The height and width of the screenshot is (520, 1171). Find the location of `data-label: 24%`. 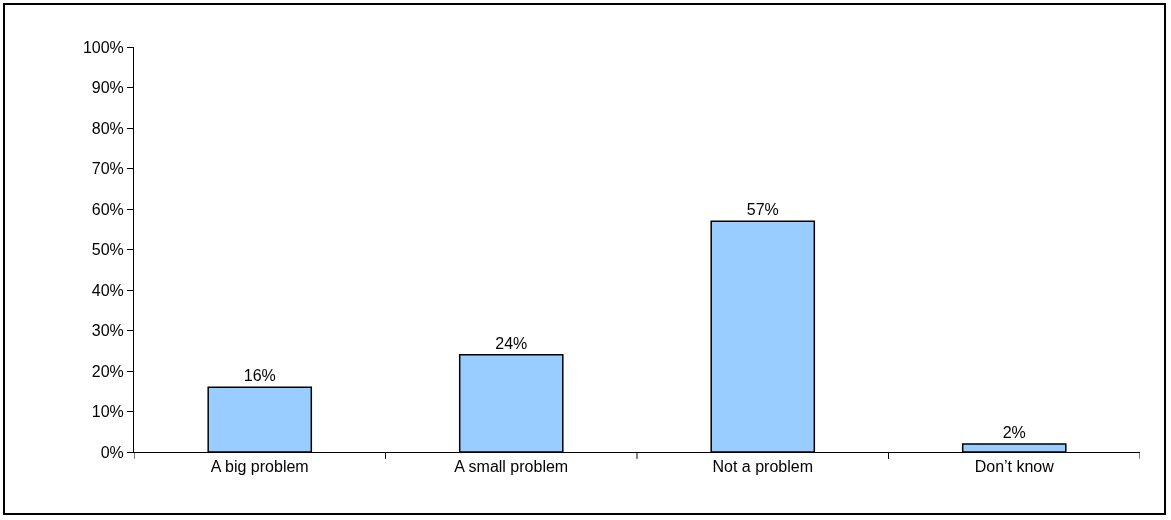

data-label: 24% is located at coordinates (511, 343).